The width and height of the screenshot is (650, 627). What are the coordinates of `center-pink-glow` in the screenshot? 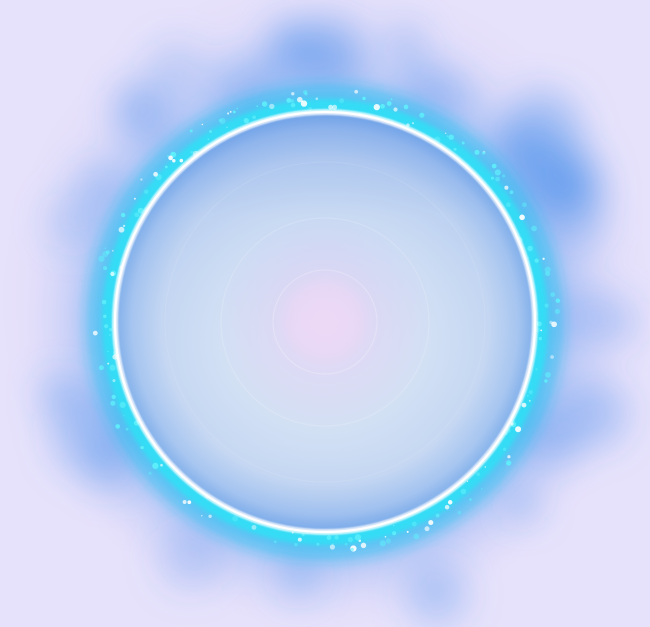 It's located at (325, 320).